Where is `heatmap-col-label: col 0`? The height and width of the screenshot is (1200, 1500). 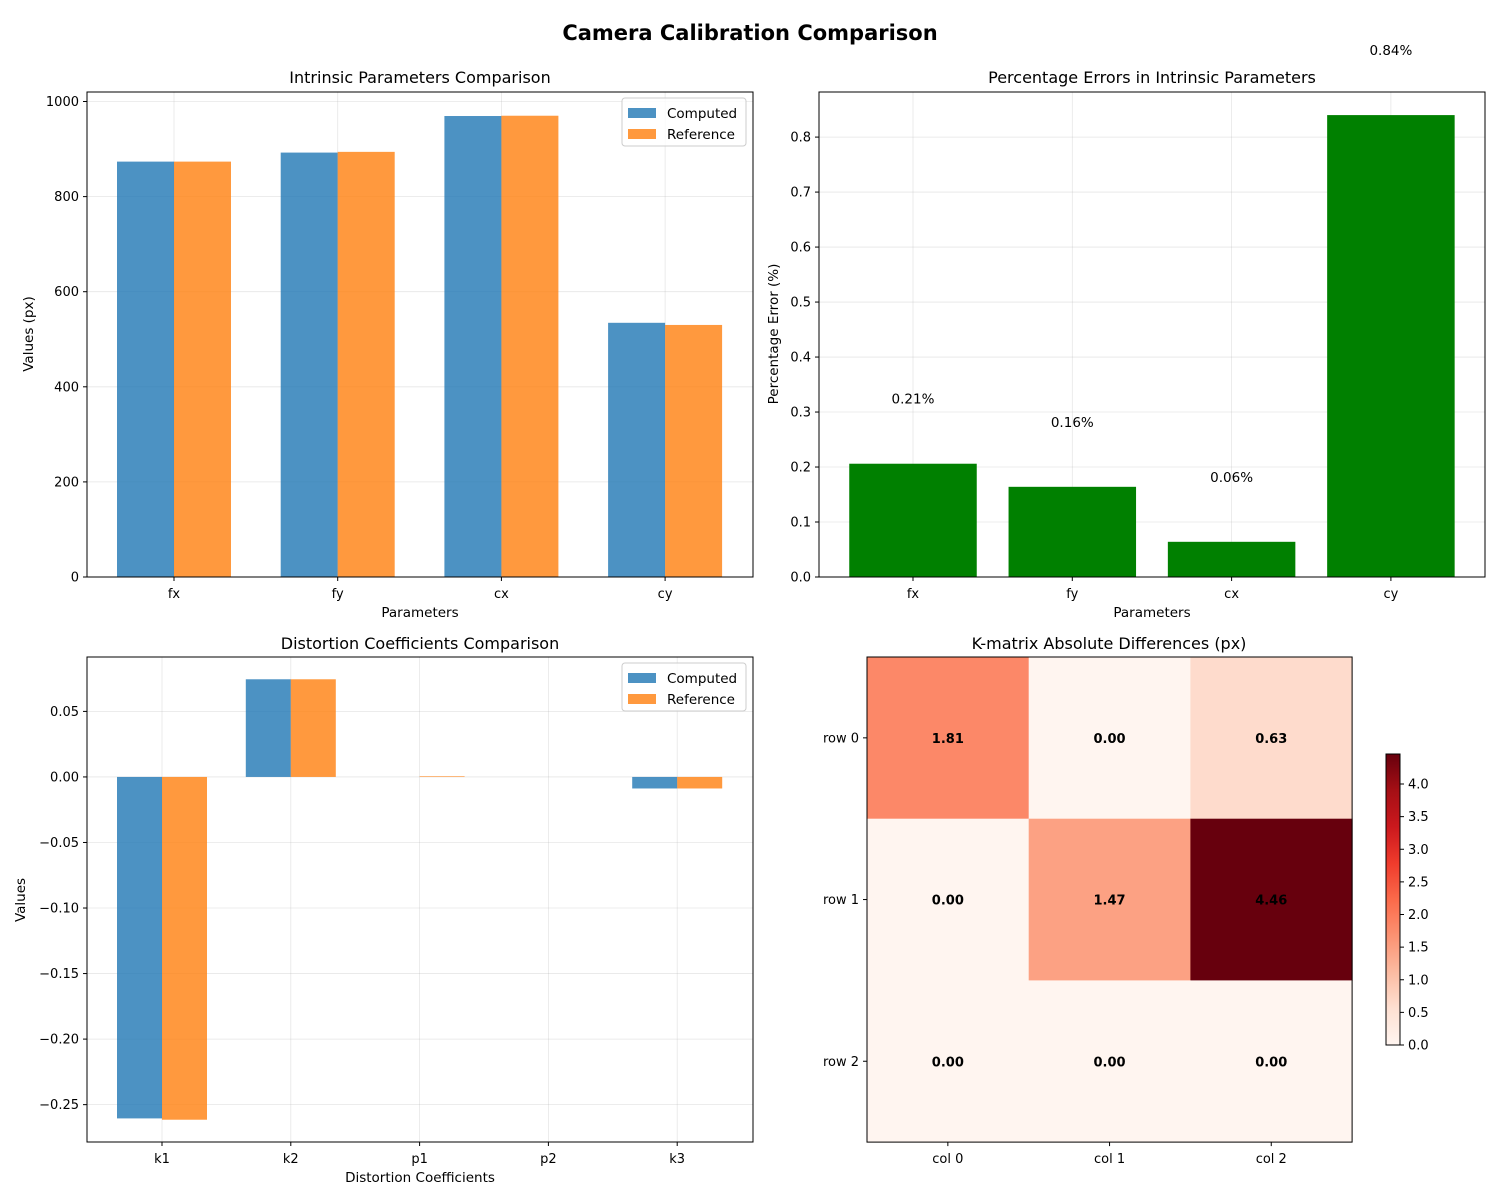
heatmap-col-label: col 0 is located at coordinates (947, 1159).